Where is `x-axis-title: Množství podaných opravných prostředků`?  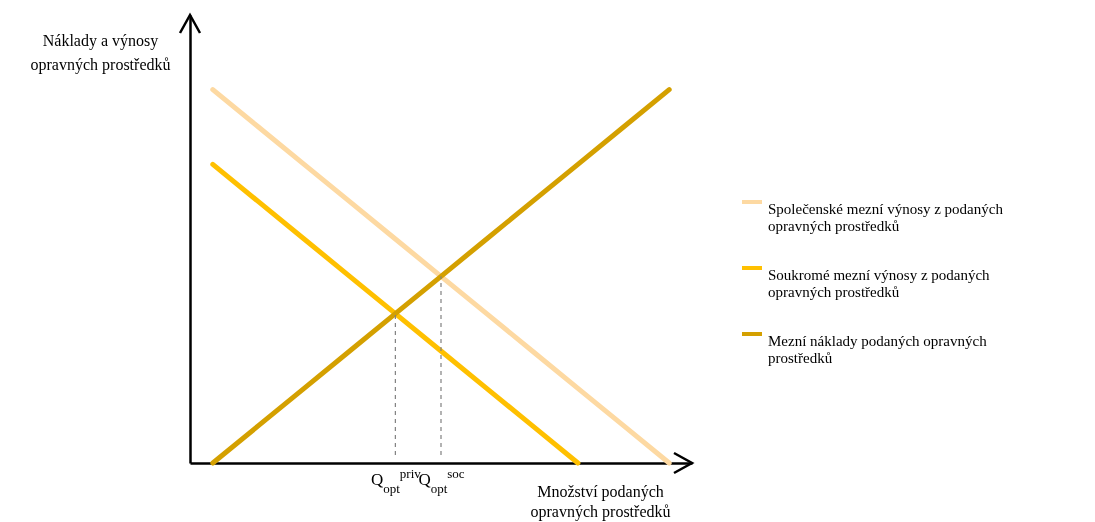
x-axis-title: Množství podaných opravných prostředků is located at coordinates (600, 501).